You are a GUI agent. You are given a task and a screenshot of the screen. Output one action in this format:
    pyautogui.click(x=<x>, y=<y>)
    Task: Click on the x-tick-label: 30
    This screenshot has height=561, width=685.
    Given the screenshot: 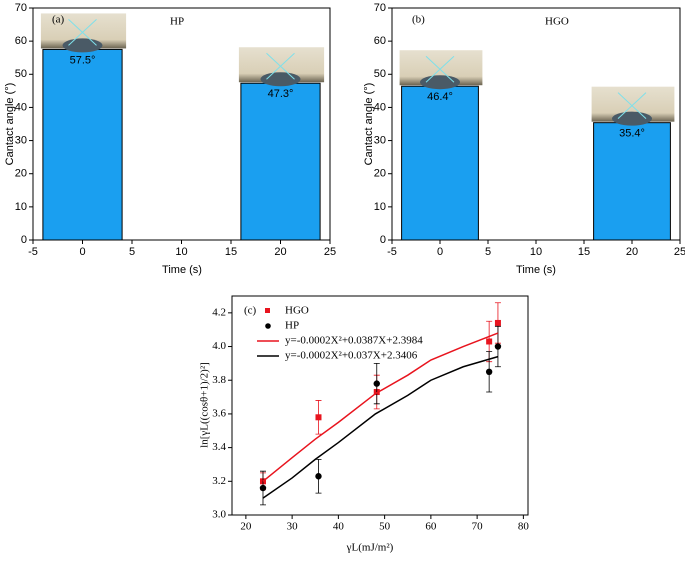 What is the action you would take?
    pyautogui.click(x=293, y=527)
    